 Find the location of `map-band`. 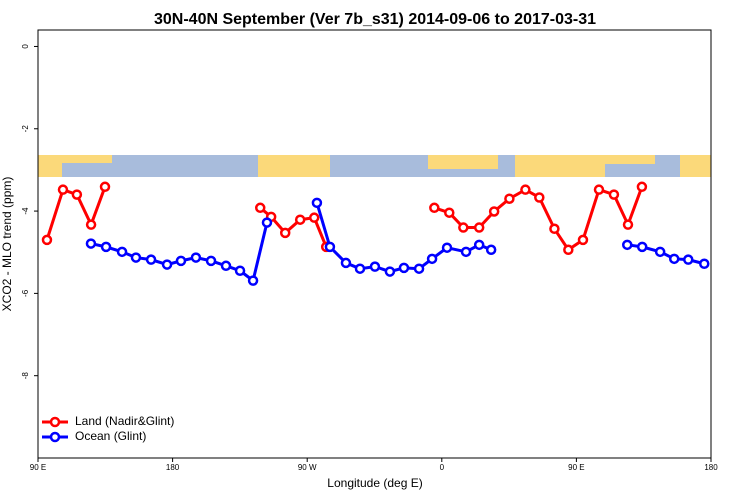

map-band is located at coordinates (374, 166).